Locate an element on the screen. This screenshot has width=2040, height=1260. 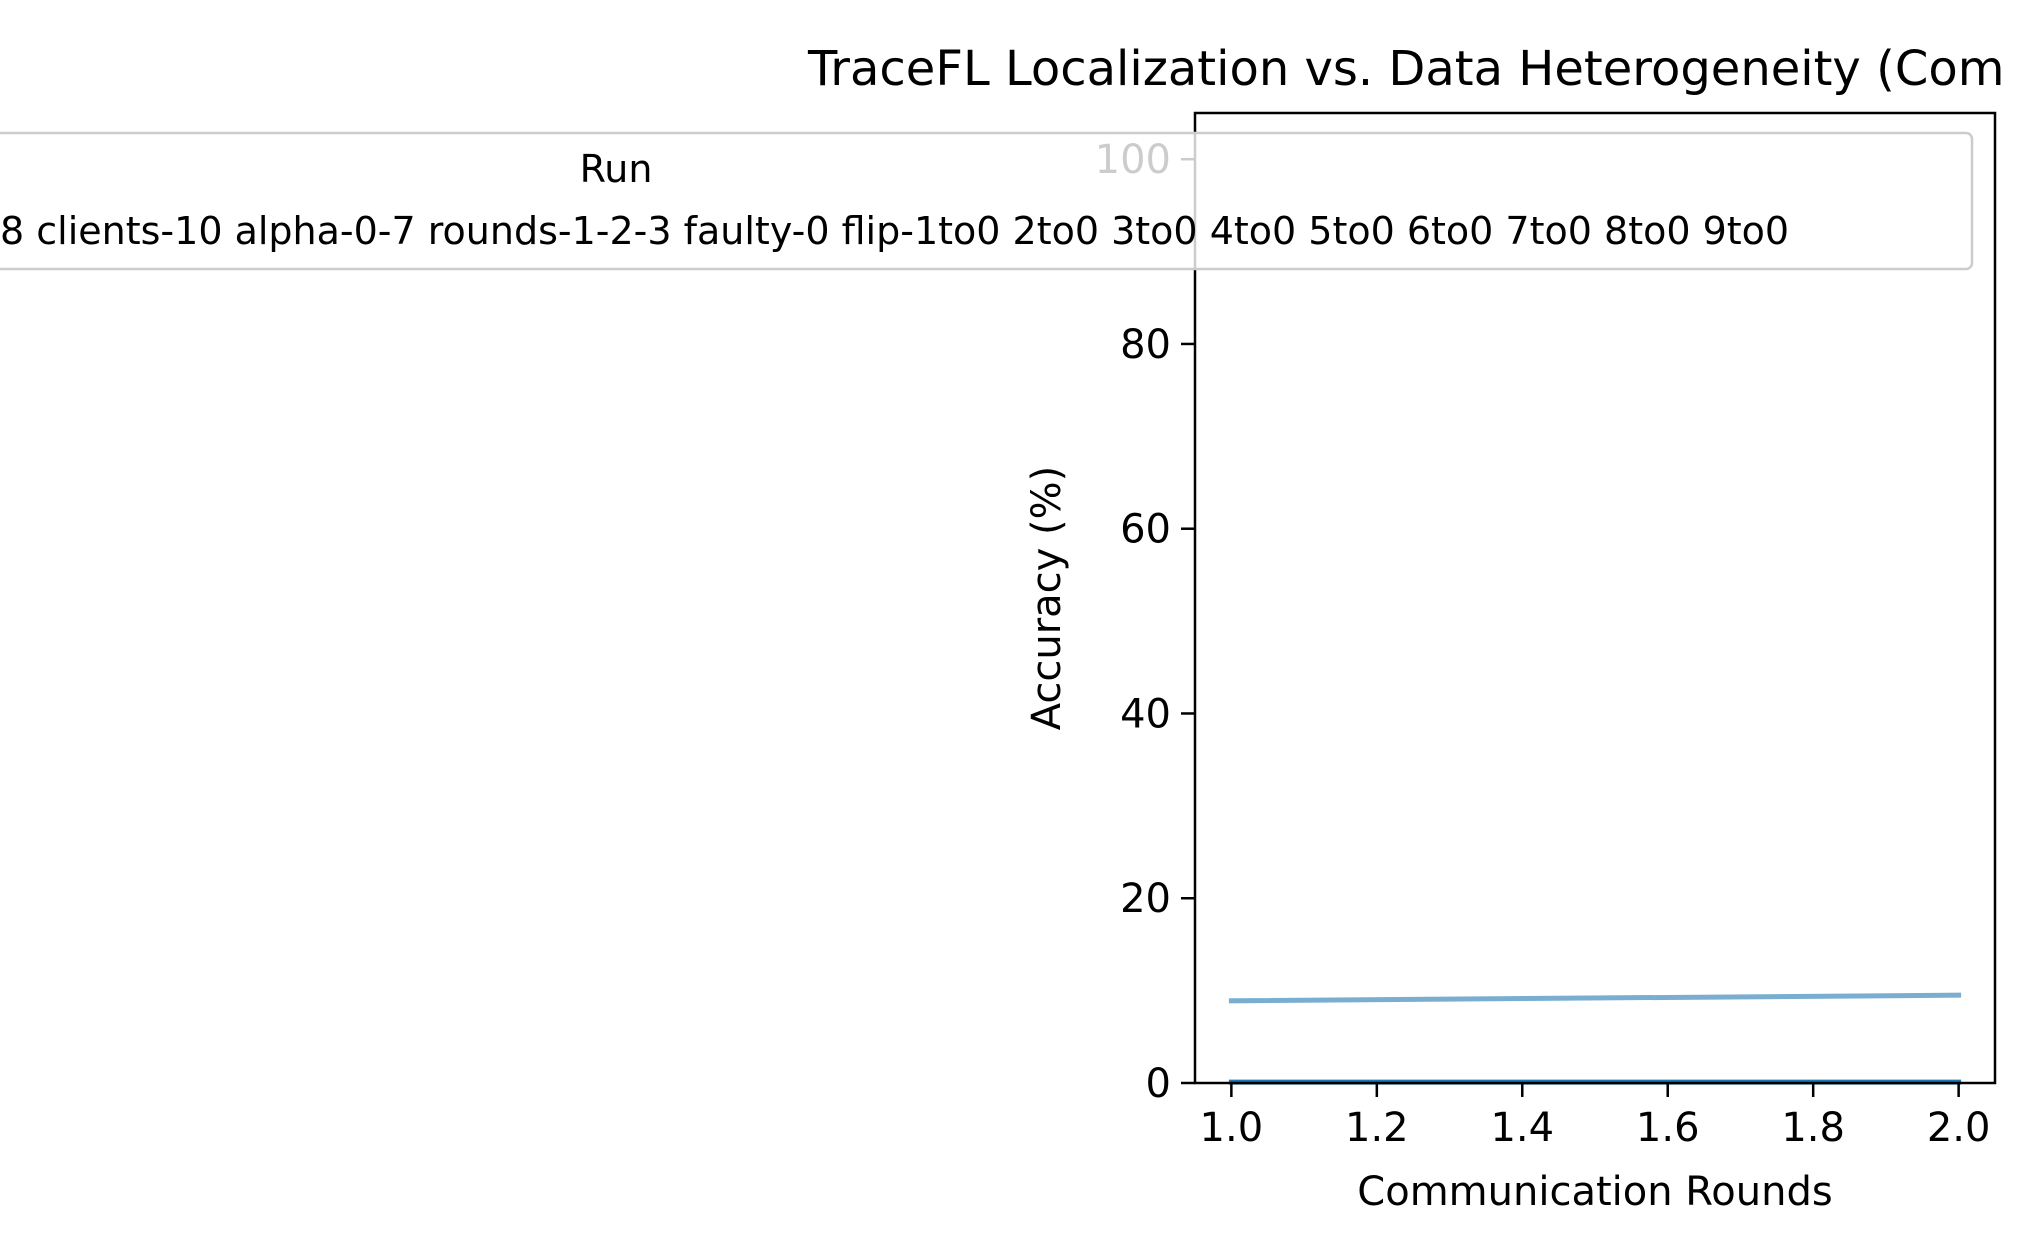
x-tick-label: 1.8 is located at coordinates (1813, 1128).